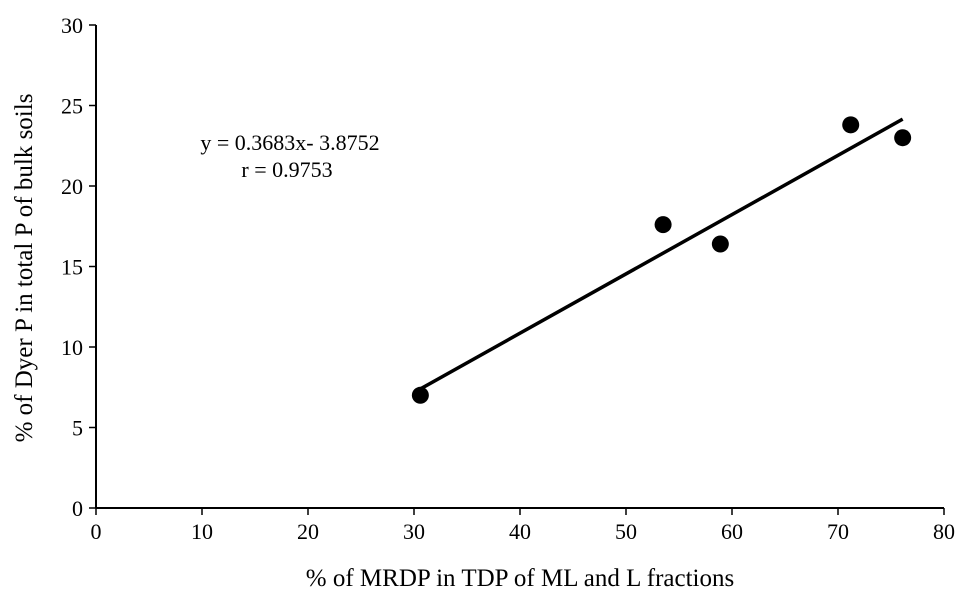  What do you see at coordinates (24, 268) in the screenshot?
I see `y-axis-title: % of Dyer P in total P of bulk soils` at bounding box center [24, 268].